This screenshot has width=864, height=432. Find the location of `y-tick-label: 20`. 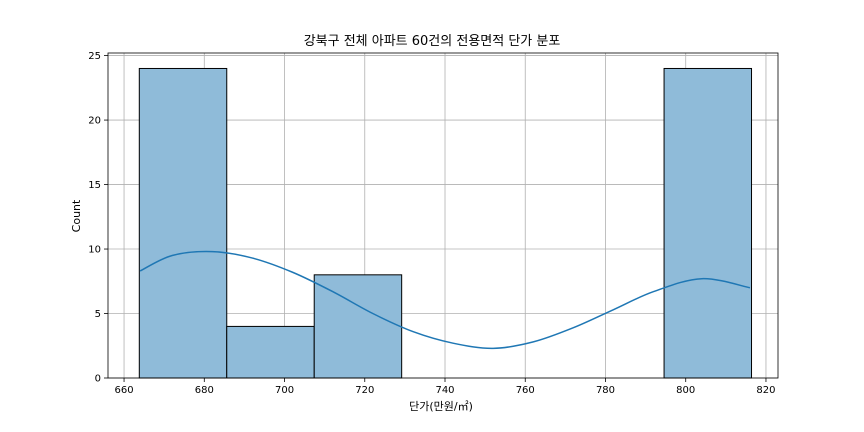

y-tick-label: 20 is located at coordinates (94, 121).